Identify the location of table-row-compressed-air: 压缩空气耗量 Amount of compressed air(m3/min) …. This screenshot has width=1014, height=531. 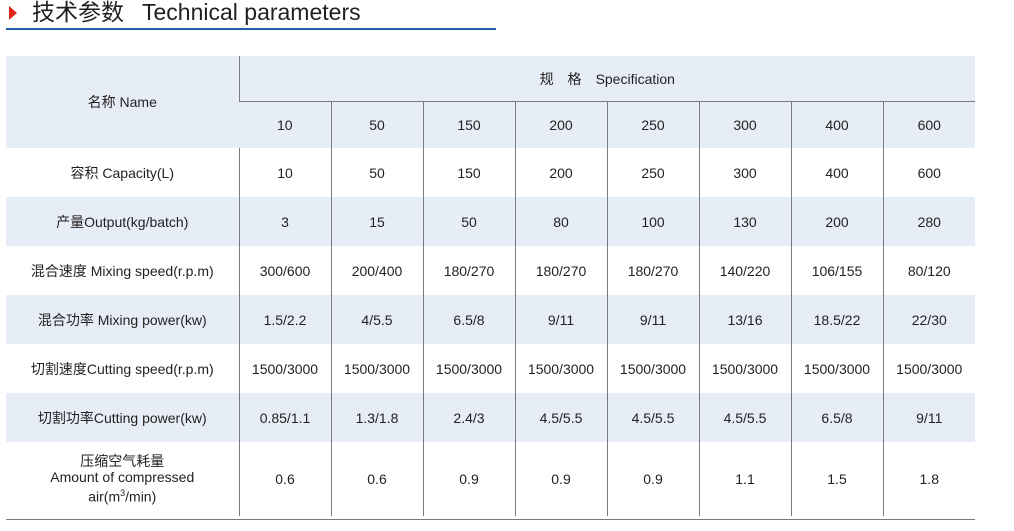
(491, 479).